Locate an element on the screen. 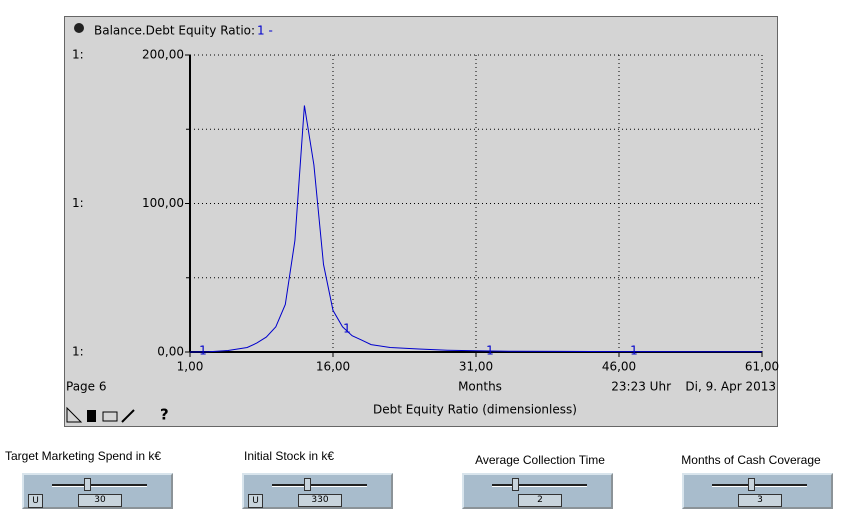  help-button: ? is located at coordinates (164, 415).